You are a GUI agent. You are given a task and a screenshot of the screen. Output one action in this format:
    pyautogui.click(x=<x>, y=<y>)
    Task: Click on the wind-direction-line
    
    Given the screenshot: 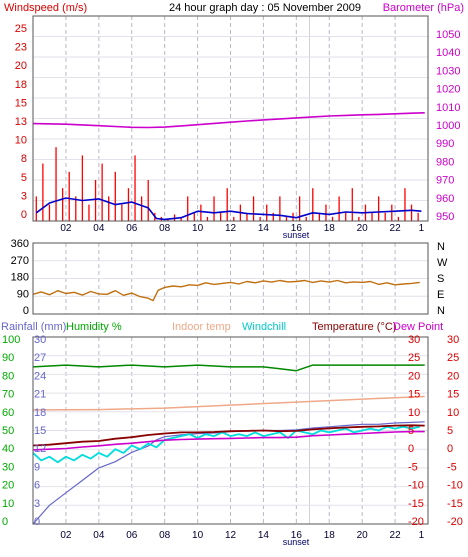 What is the action you would take?
    pyautogui.click(x=226, y=290)
    